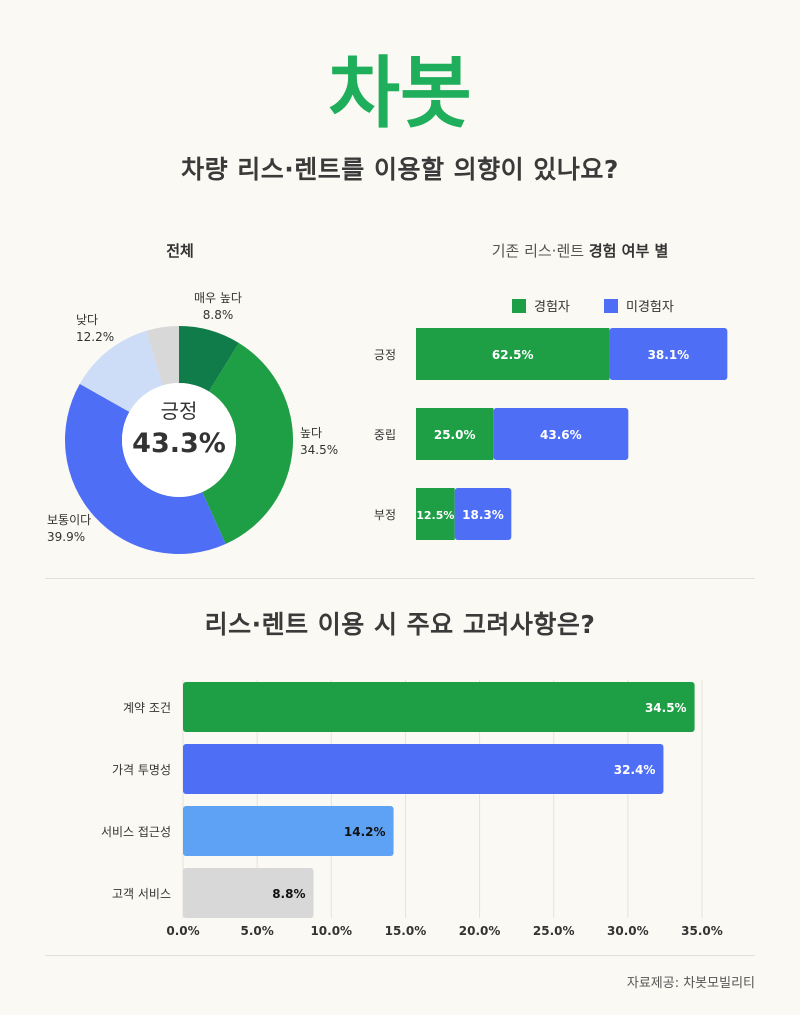 This screenshot has width=800, height=1015. What do you see at coordinates (593, 307) in the screenshot?
I see `chart-legend: 경험자 미경험자` at bounding box center [593, 307].